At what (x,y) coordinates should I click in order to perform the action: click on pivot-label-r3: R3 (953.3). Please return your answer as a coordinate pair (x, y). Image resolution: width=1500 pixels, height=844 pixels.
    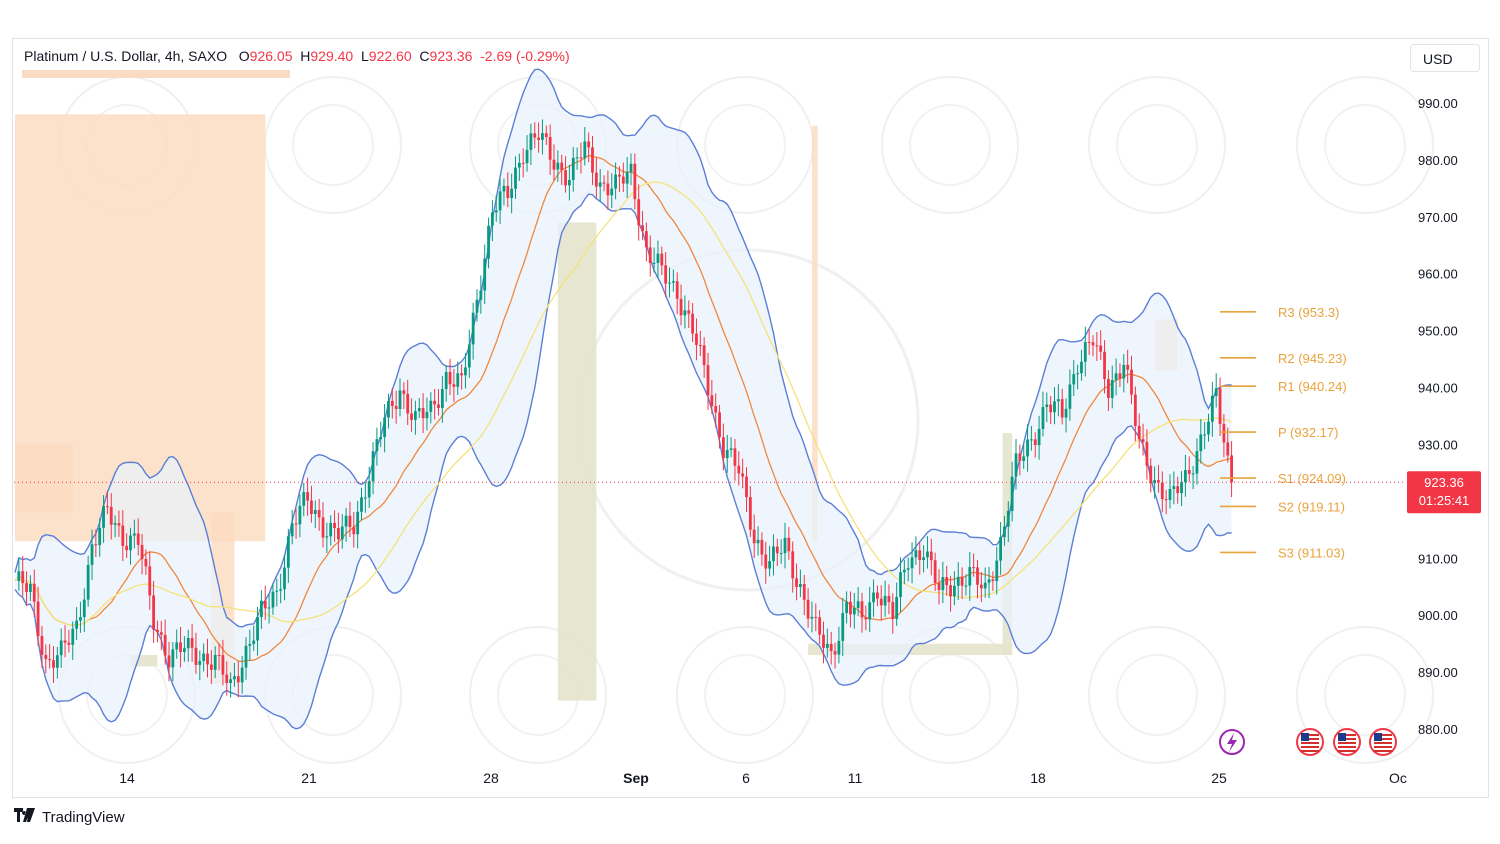
    Looking at the image, I should click on (1308, 312).